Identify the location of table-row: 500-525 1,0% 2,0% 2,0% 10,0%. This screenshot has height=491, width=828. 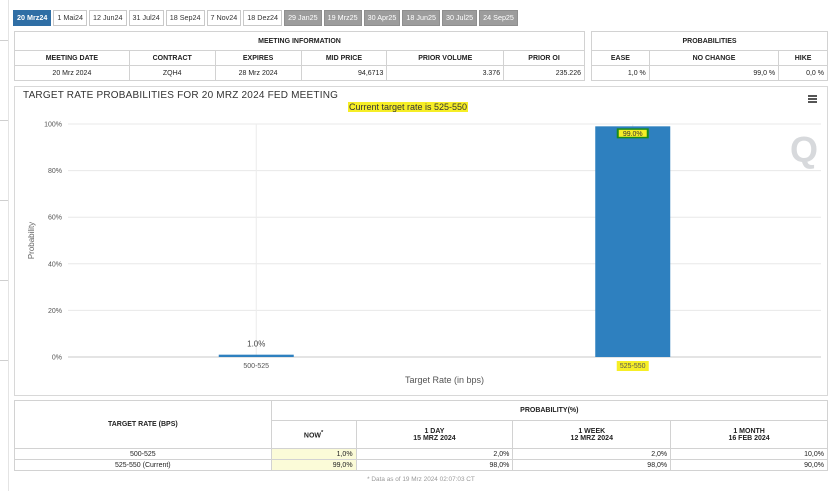
(421, 454).